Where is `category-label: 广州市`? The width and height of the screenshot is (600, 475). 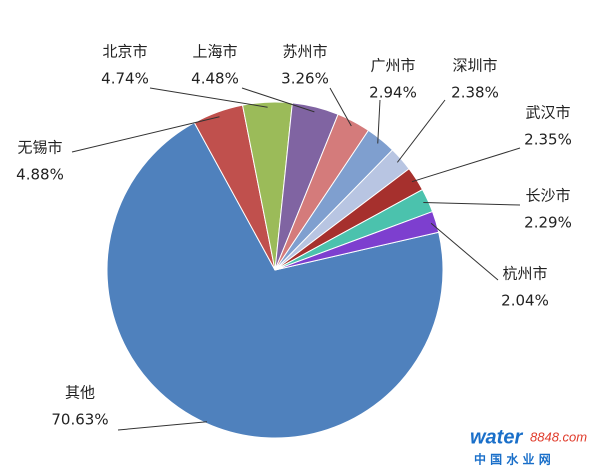
category-label: 广州市 is located at coordinates (392, 66).